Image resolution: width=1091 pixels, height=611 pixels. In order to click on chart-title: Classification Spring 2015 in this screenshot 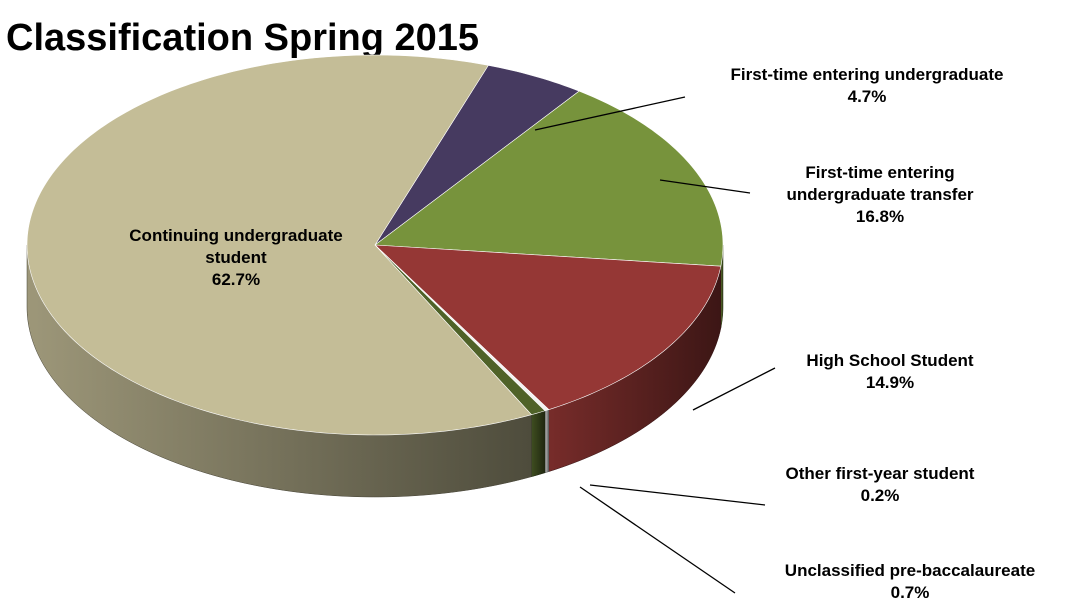, I will do `click(242, 38)`.